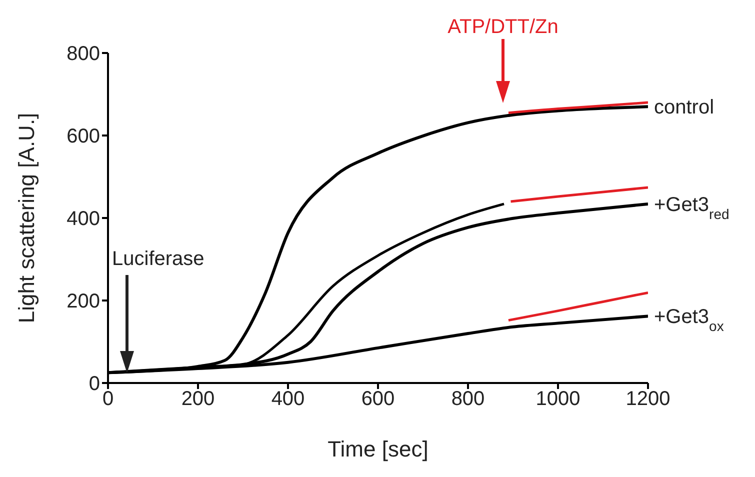 The width and height of the screenshot is (755, 477). What do you see at coordinates (684, 107) in the screenshot?
I see `series-label: control` at bounding box center [684, 107].